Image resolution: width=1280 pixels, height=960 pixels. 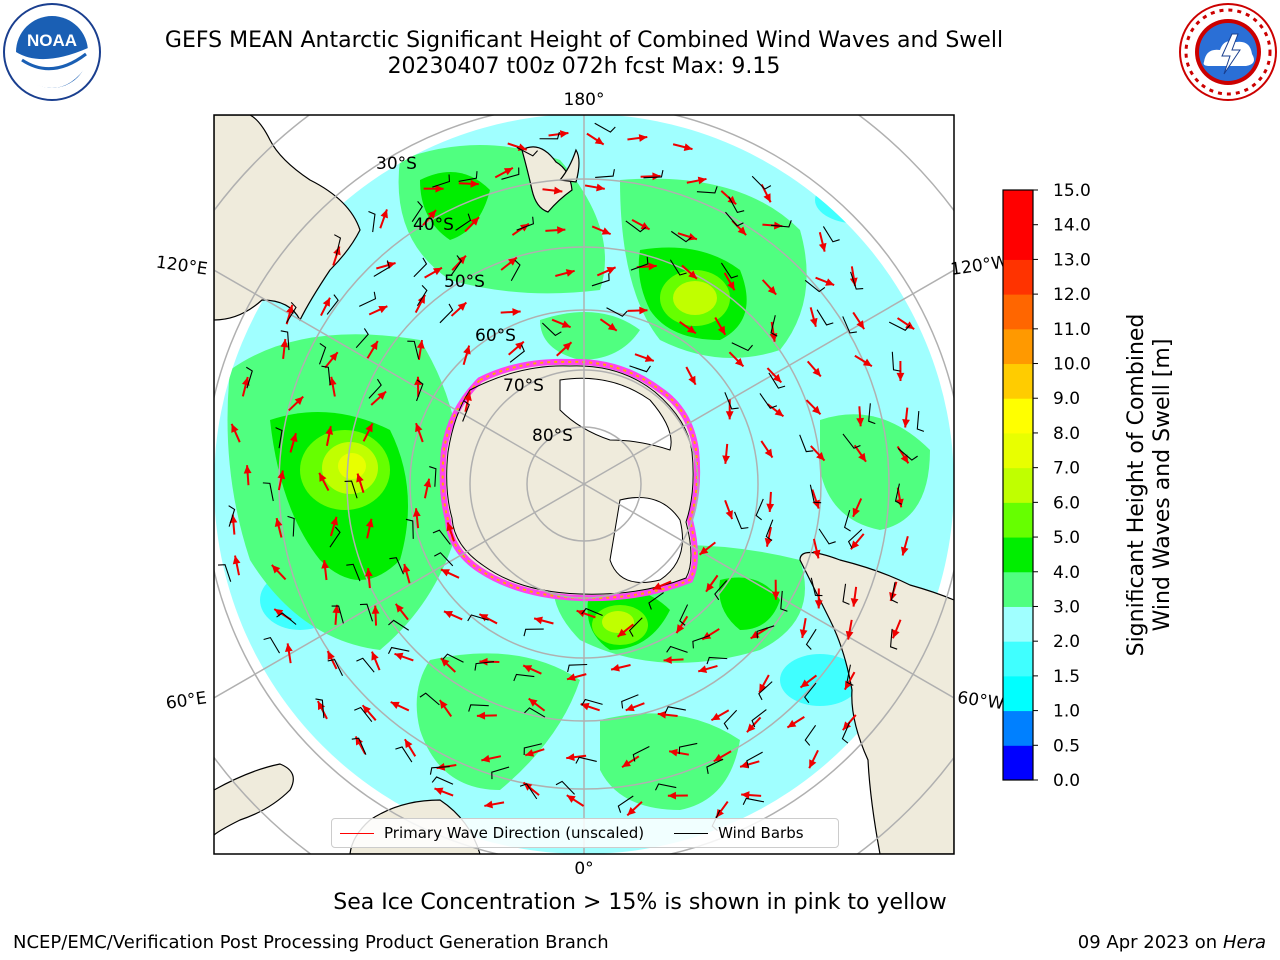 What do you see at coordinates (584, 100) in the screenshot?
I see `lon-label-180: 180°` at bounding box center [584, 100].